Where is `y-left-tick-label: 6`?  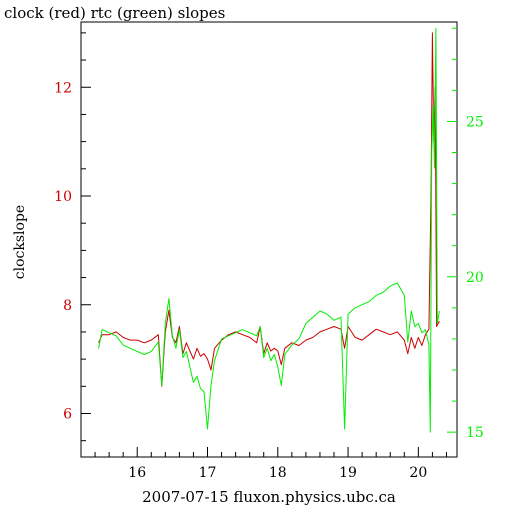
y-left-tick-label: 6 is located at coordinates (67, 415).